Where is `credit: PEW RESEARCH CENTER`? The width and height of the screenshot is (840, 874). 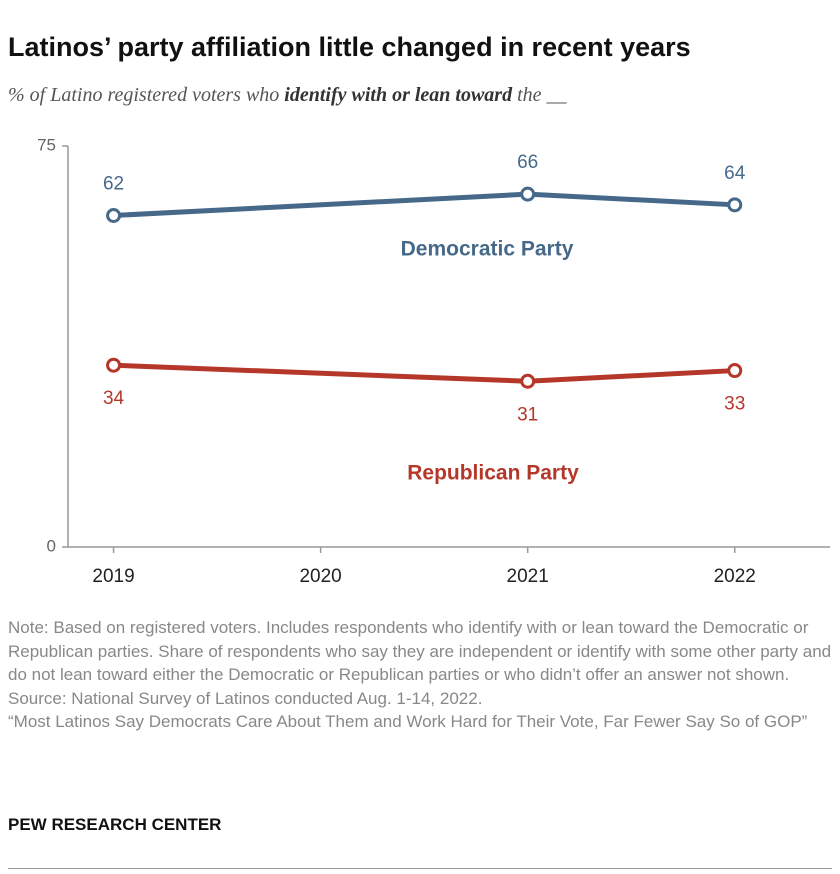 credit: PEW RESEARCH CENTER is located at coordinates (115, 824).